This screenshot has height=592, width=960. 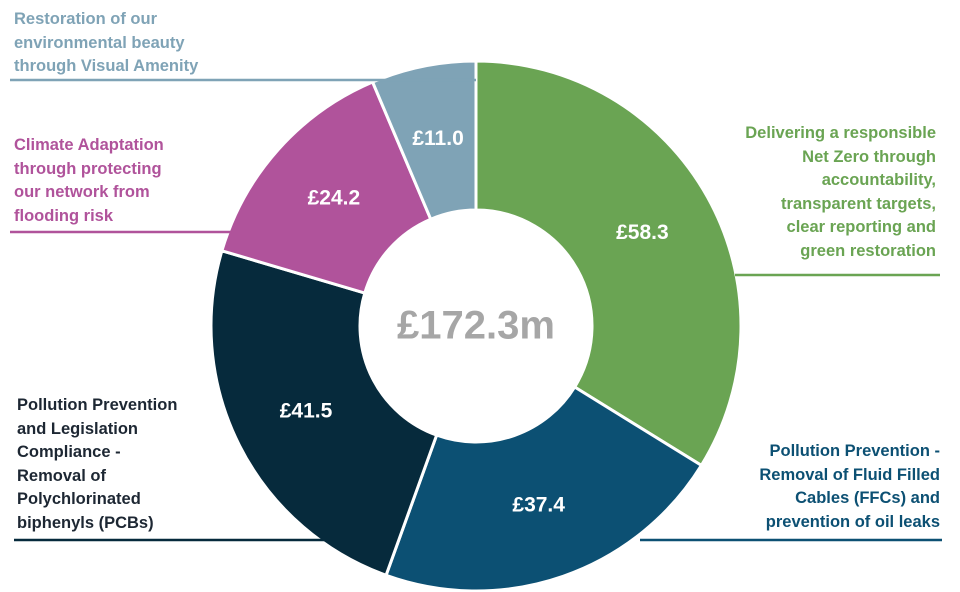 I want to click on value-label: £24.2, so click(x=334, y=198).